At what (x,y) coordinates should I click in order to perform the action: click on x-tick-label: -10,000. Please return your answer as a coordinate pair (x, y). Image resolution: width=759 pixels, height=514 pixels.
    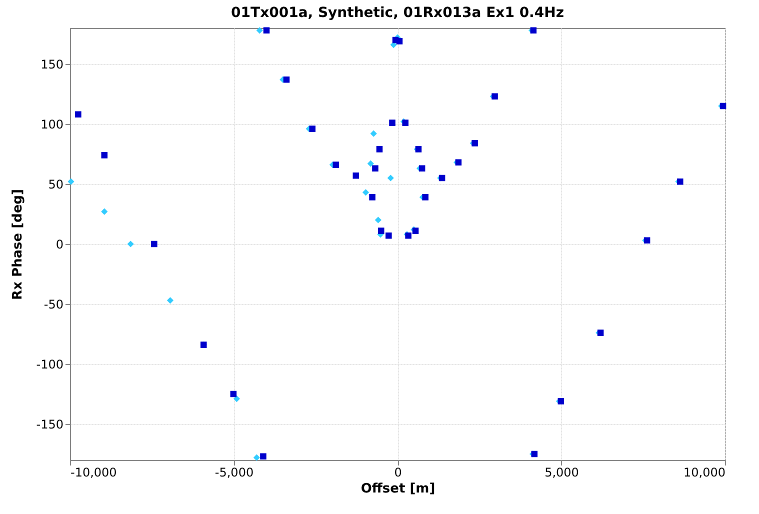
    Looking at the image, I should click on (93, 473).